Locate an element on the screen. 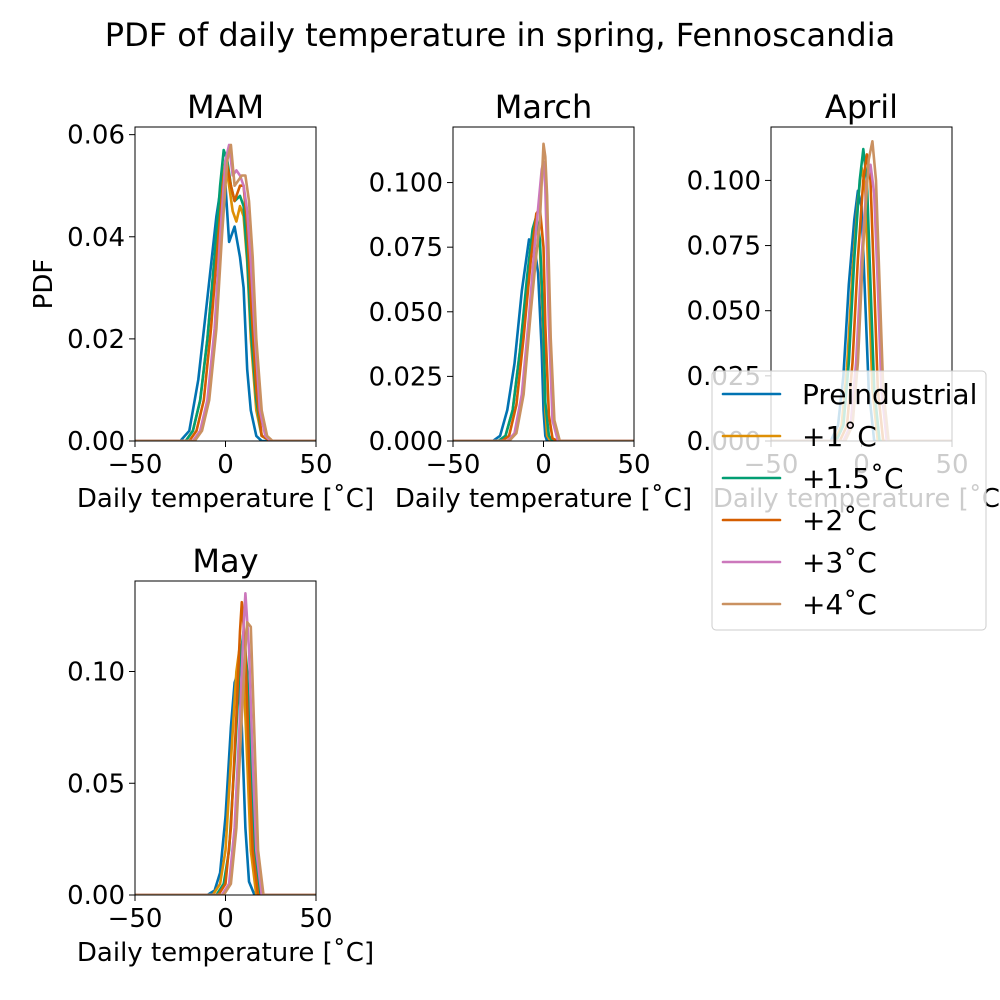 This screenshot has height=1000, width=1000. panel-title: May is located at coordinates (225, 561).